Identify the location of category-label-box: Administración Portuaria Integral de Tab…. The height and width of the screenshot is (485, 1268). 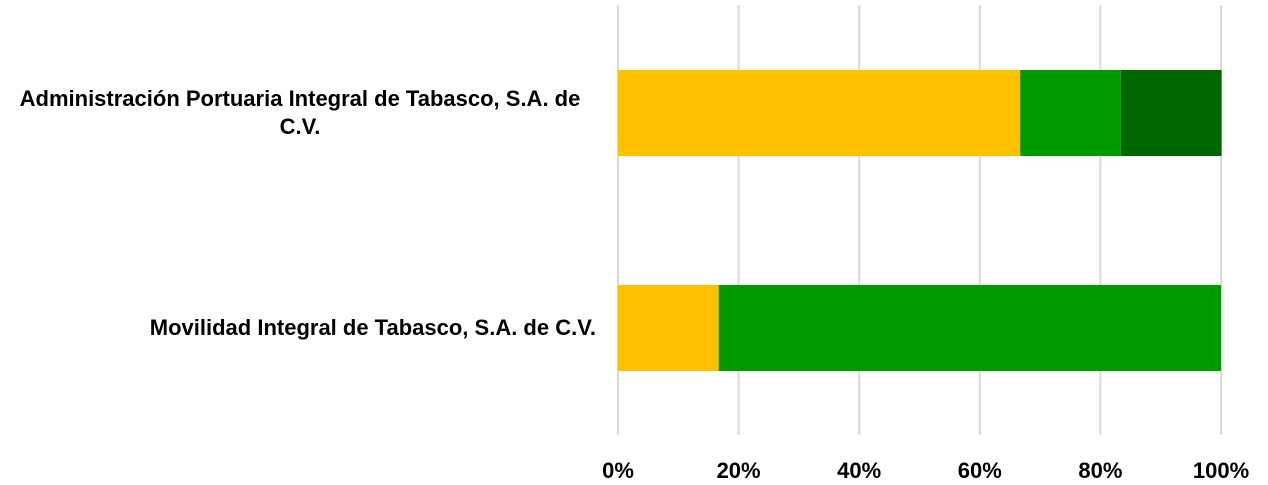
(298, 113).